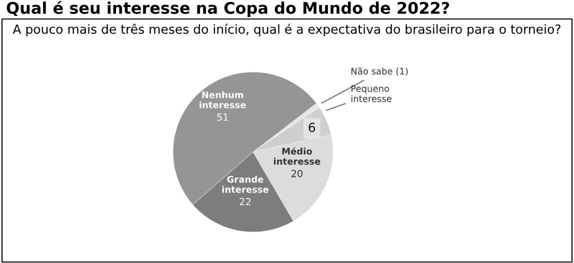 The image size is (574, 263). What do you see at coordinates (228, 9) in the screenshot?
I see `chart-title: Qual é seu interesse na Copa do Mundo de 2022?` at bounding box center [228, 9].